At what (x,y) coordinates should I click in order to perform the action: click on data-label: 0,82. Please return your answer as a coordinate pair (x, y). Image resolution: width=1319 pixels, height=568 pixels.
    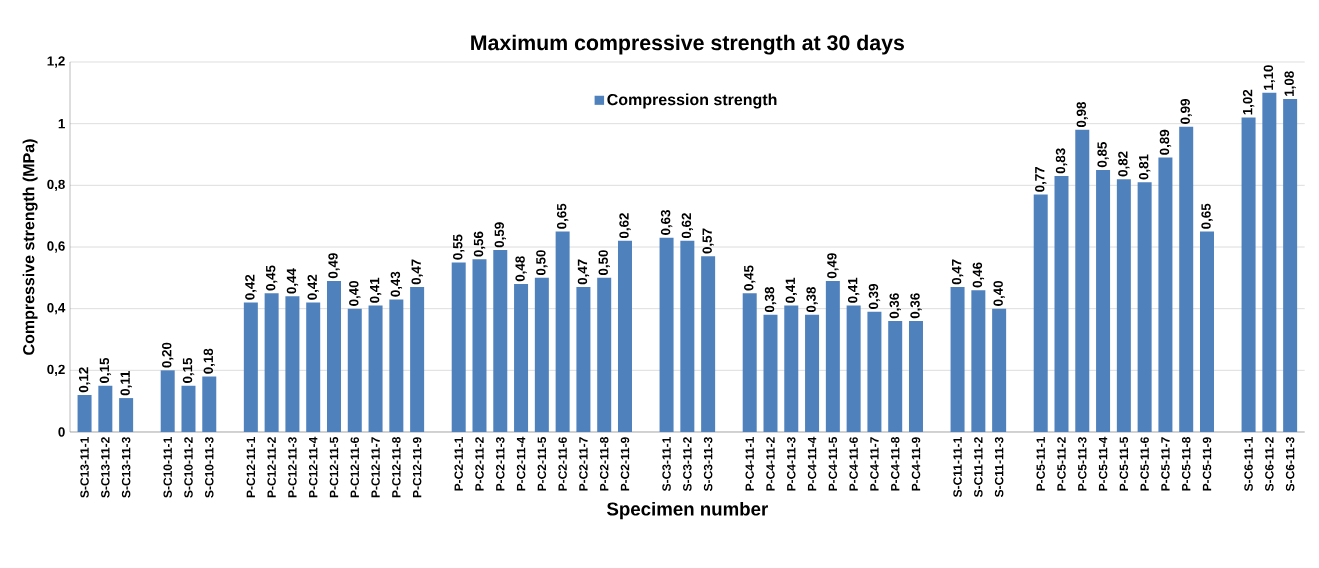
    Looking at the image, I should click on (1124, 164).